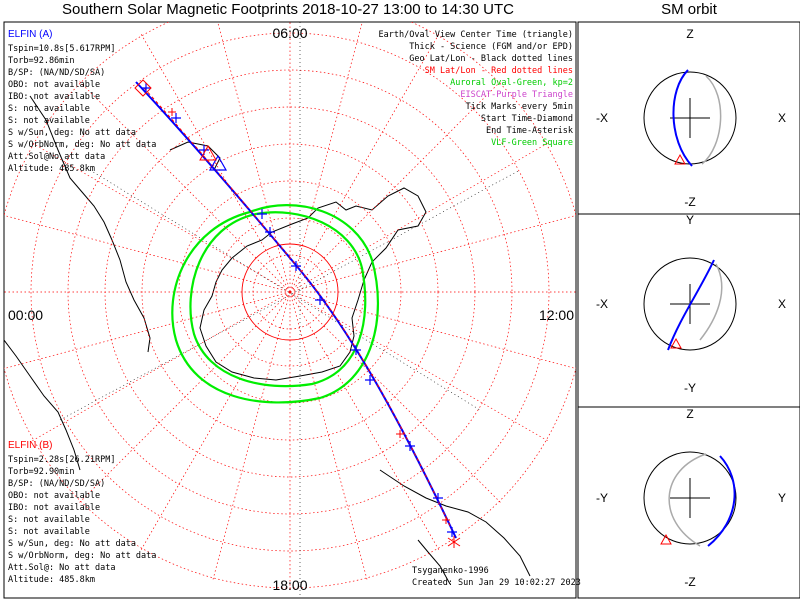  I want to click on elfin-a-line: S: not available, so click(49, 121).